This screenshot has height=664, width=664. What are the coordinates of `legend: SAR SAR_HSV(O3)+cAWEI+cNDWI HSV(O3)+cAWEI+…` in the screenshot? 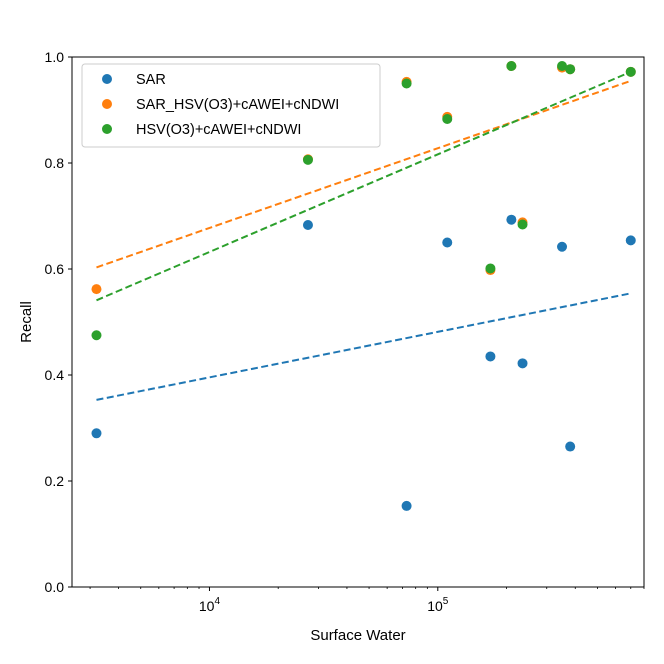 It's located at (231, 105).